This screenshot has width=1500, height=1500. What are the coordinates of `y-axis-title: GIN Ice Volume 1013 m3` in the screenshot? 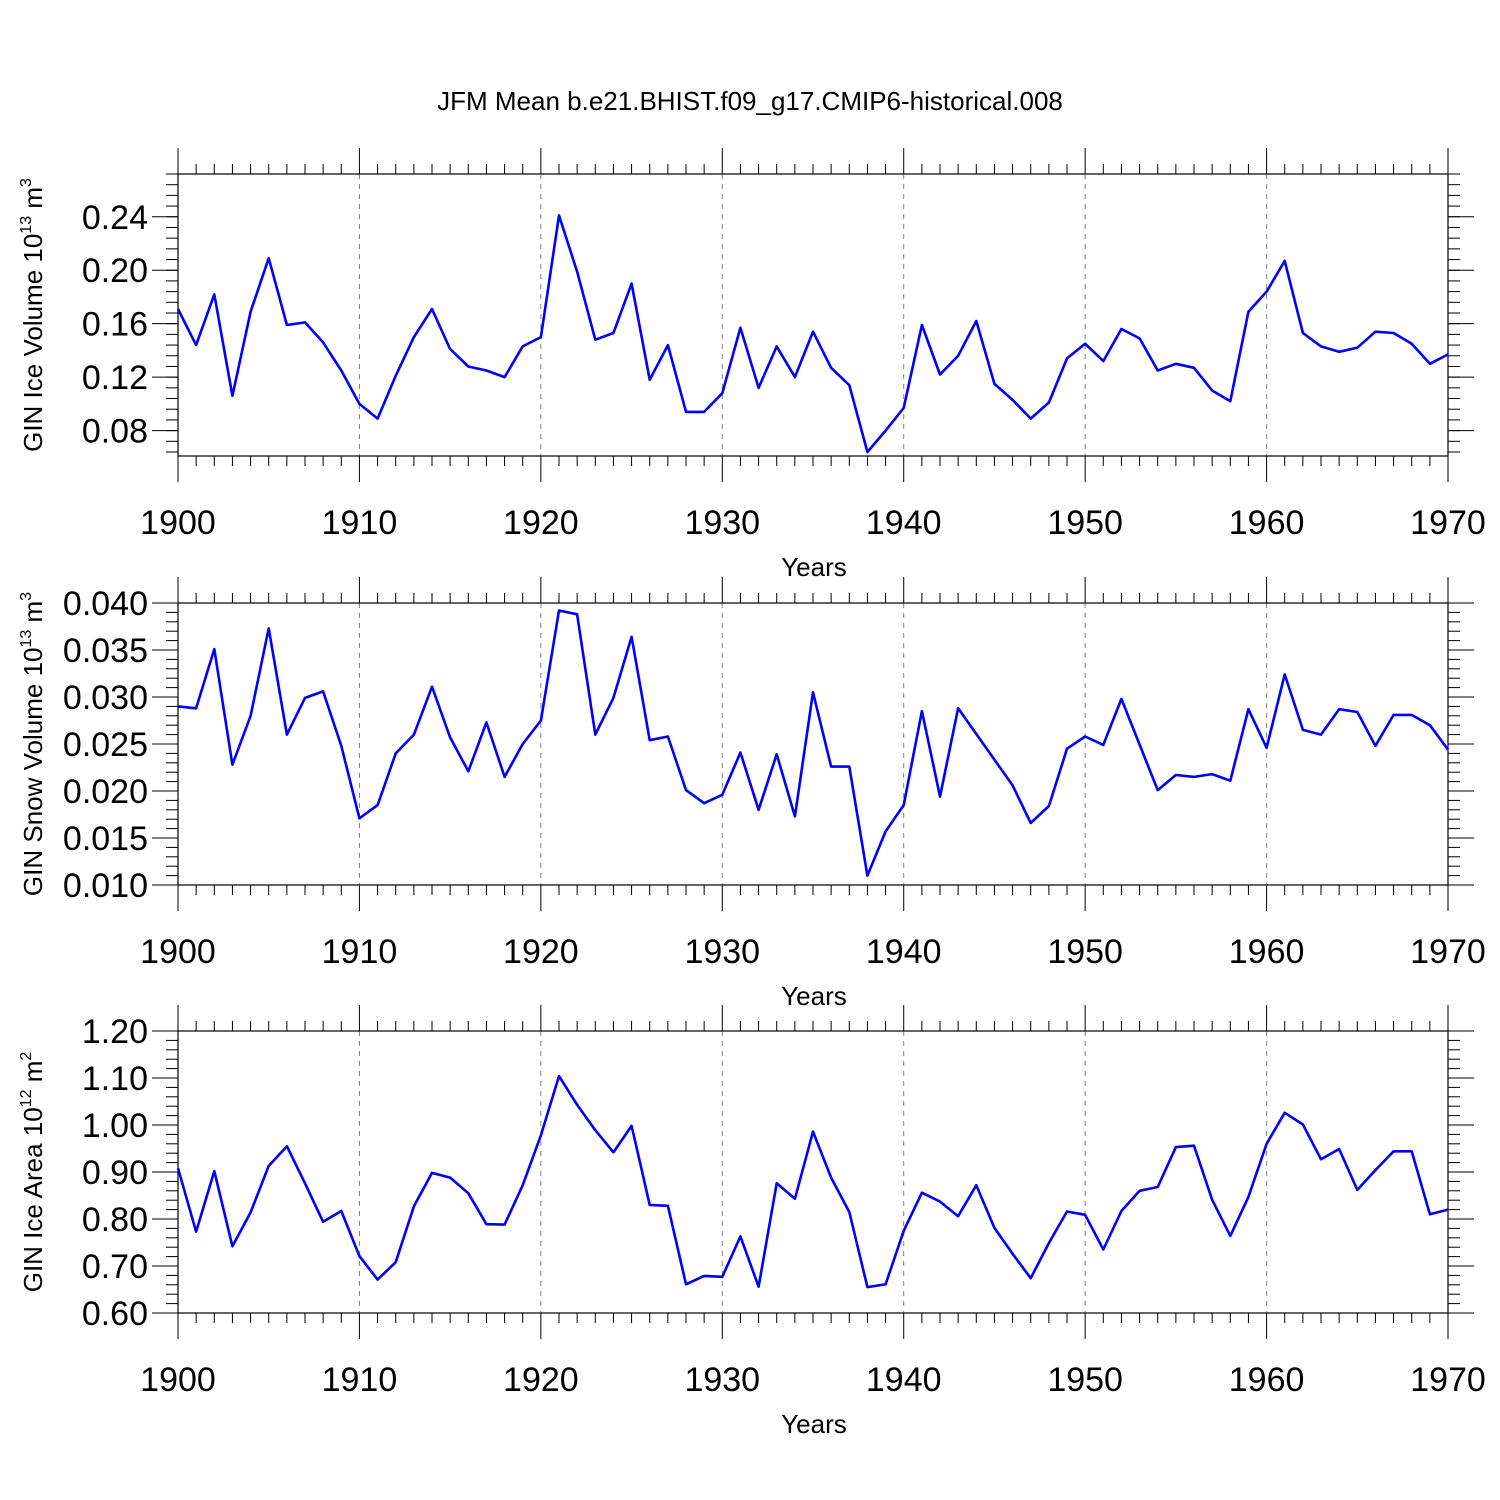 It's located at (33, 315).